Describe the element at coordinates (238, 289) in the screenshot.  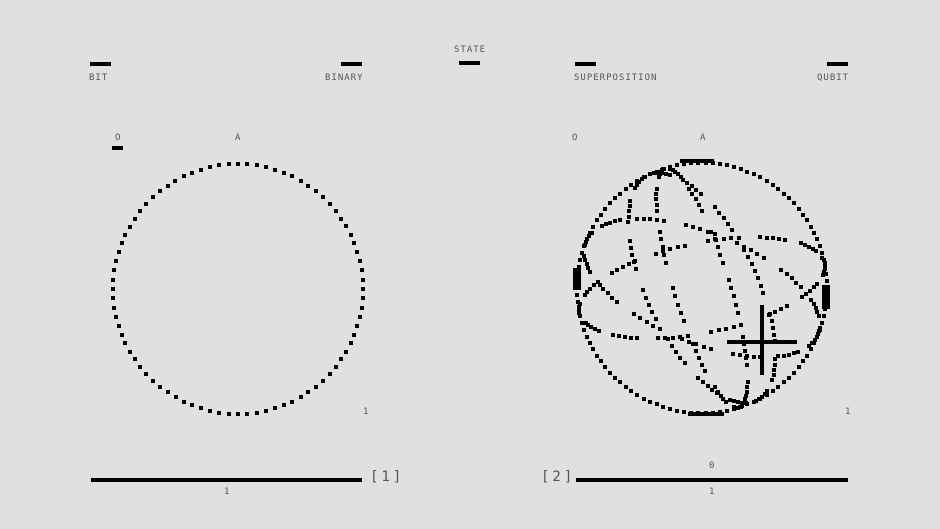
I see `bit-circle-graphic` at that location.